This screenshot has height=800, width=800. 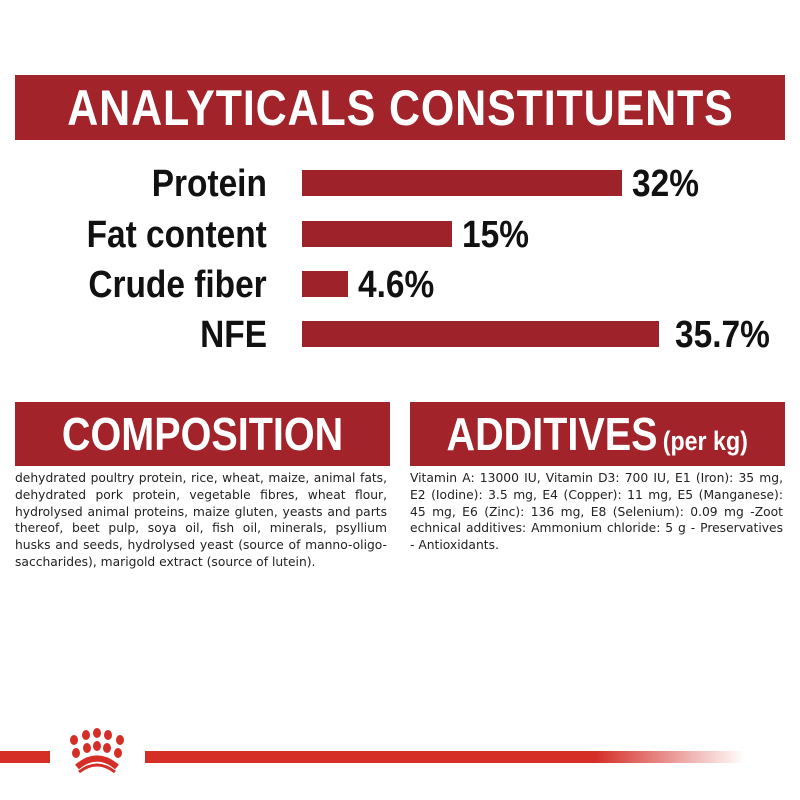 I want to click on bar-protein, so click(x=462, y=183).